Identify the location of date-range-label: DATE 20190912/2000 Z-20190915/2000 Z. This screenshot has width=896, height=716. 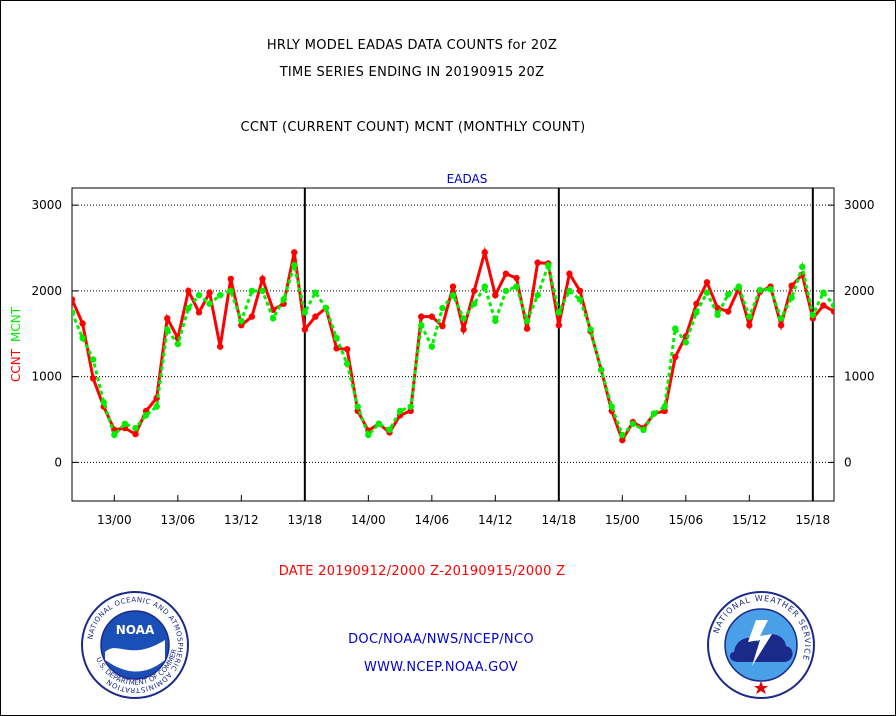
(422, 571).